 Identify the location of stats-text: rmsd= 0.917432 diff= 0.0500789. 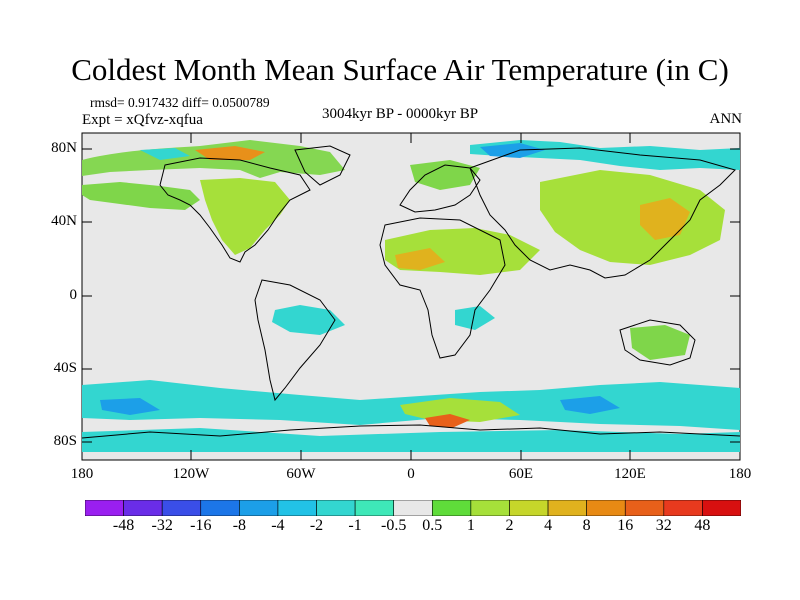
(180, 102).